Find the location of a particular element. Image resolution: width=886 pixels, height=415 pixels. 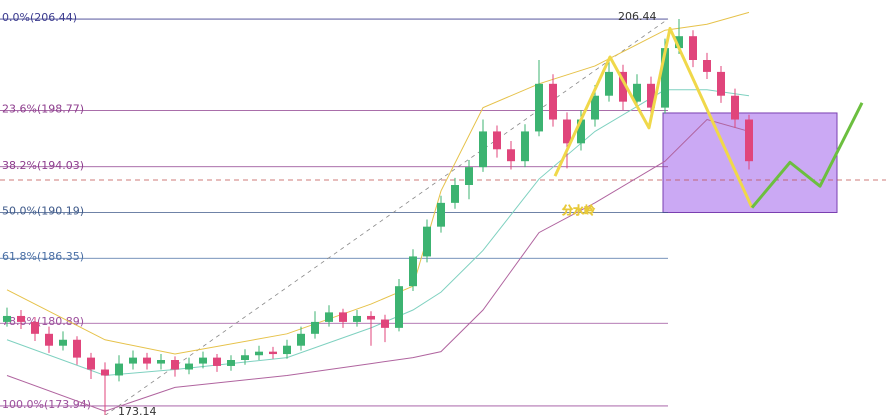

forecast-line is located at coordinates (807, 155).